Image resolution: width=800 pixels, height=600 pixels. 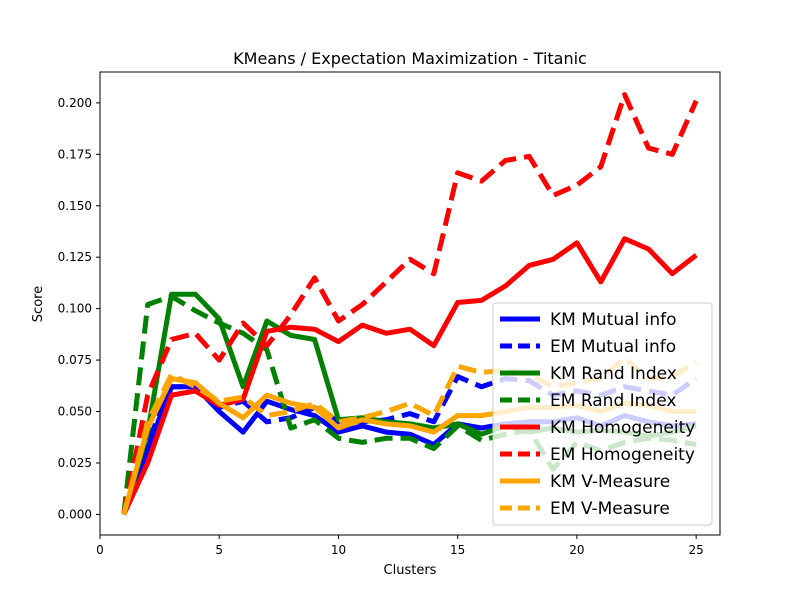 What do you see at coordinates (613, 374) in the screenshot?
I see `legend-label: KM Rand Index` at bounding box center [613, 374].